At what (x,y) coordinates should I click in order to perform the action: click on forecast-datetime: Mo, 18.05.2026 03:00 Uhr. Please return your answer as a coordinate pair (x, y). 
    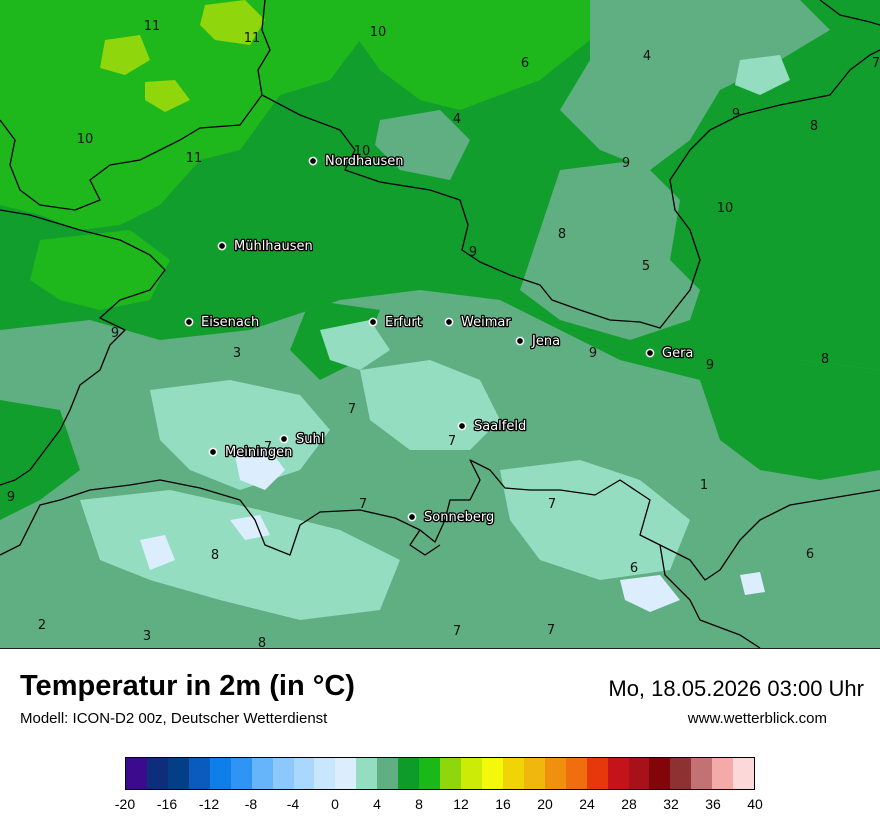
    Looking at the image, I should click on (736, 688).